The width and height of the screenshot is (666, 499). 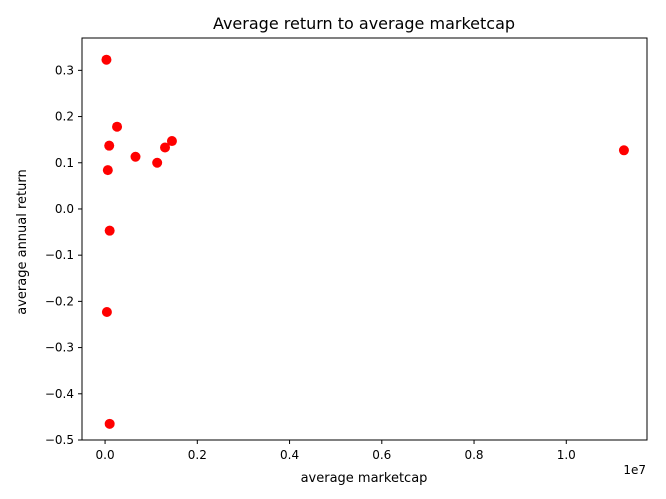 I want to click on y-axis-ticks: 0.3 0.2 0.1 0.0 −0.1 −0.2 −0.3 −0.4 −0.5, so click(x=63, y=255).